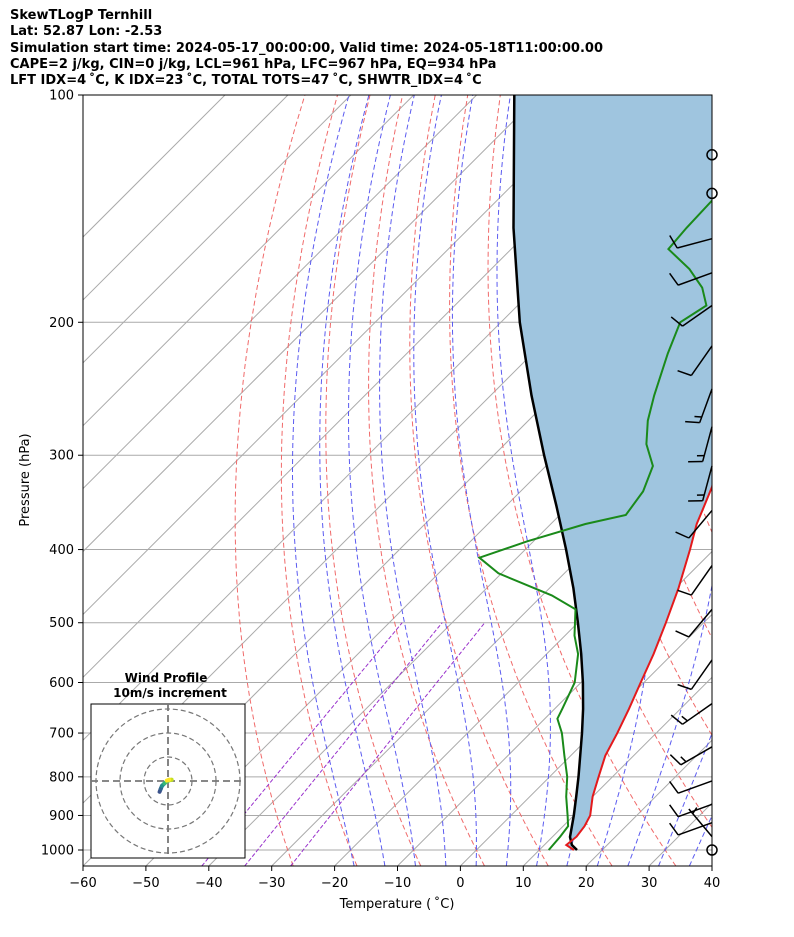  Describe the element at coordinates (61, 96) in the screenshot. I see `y-tick-label: 100` at that location.